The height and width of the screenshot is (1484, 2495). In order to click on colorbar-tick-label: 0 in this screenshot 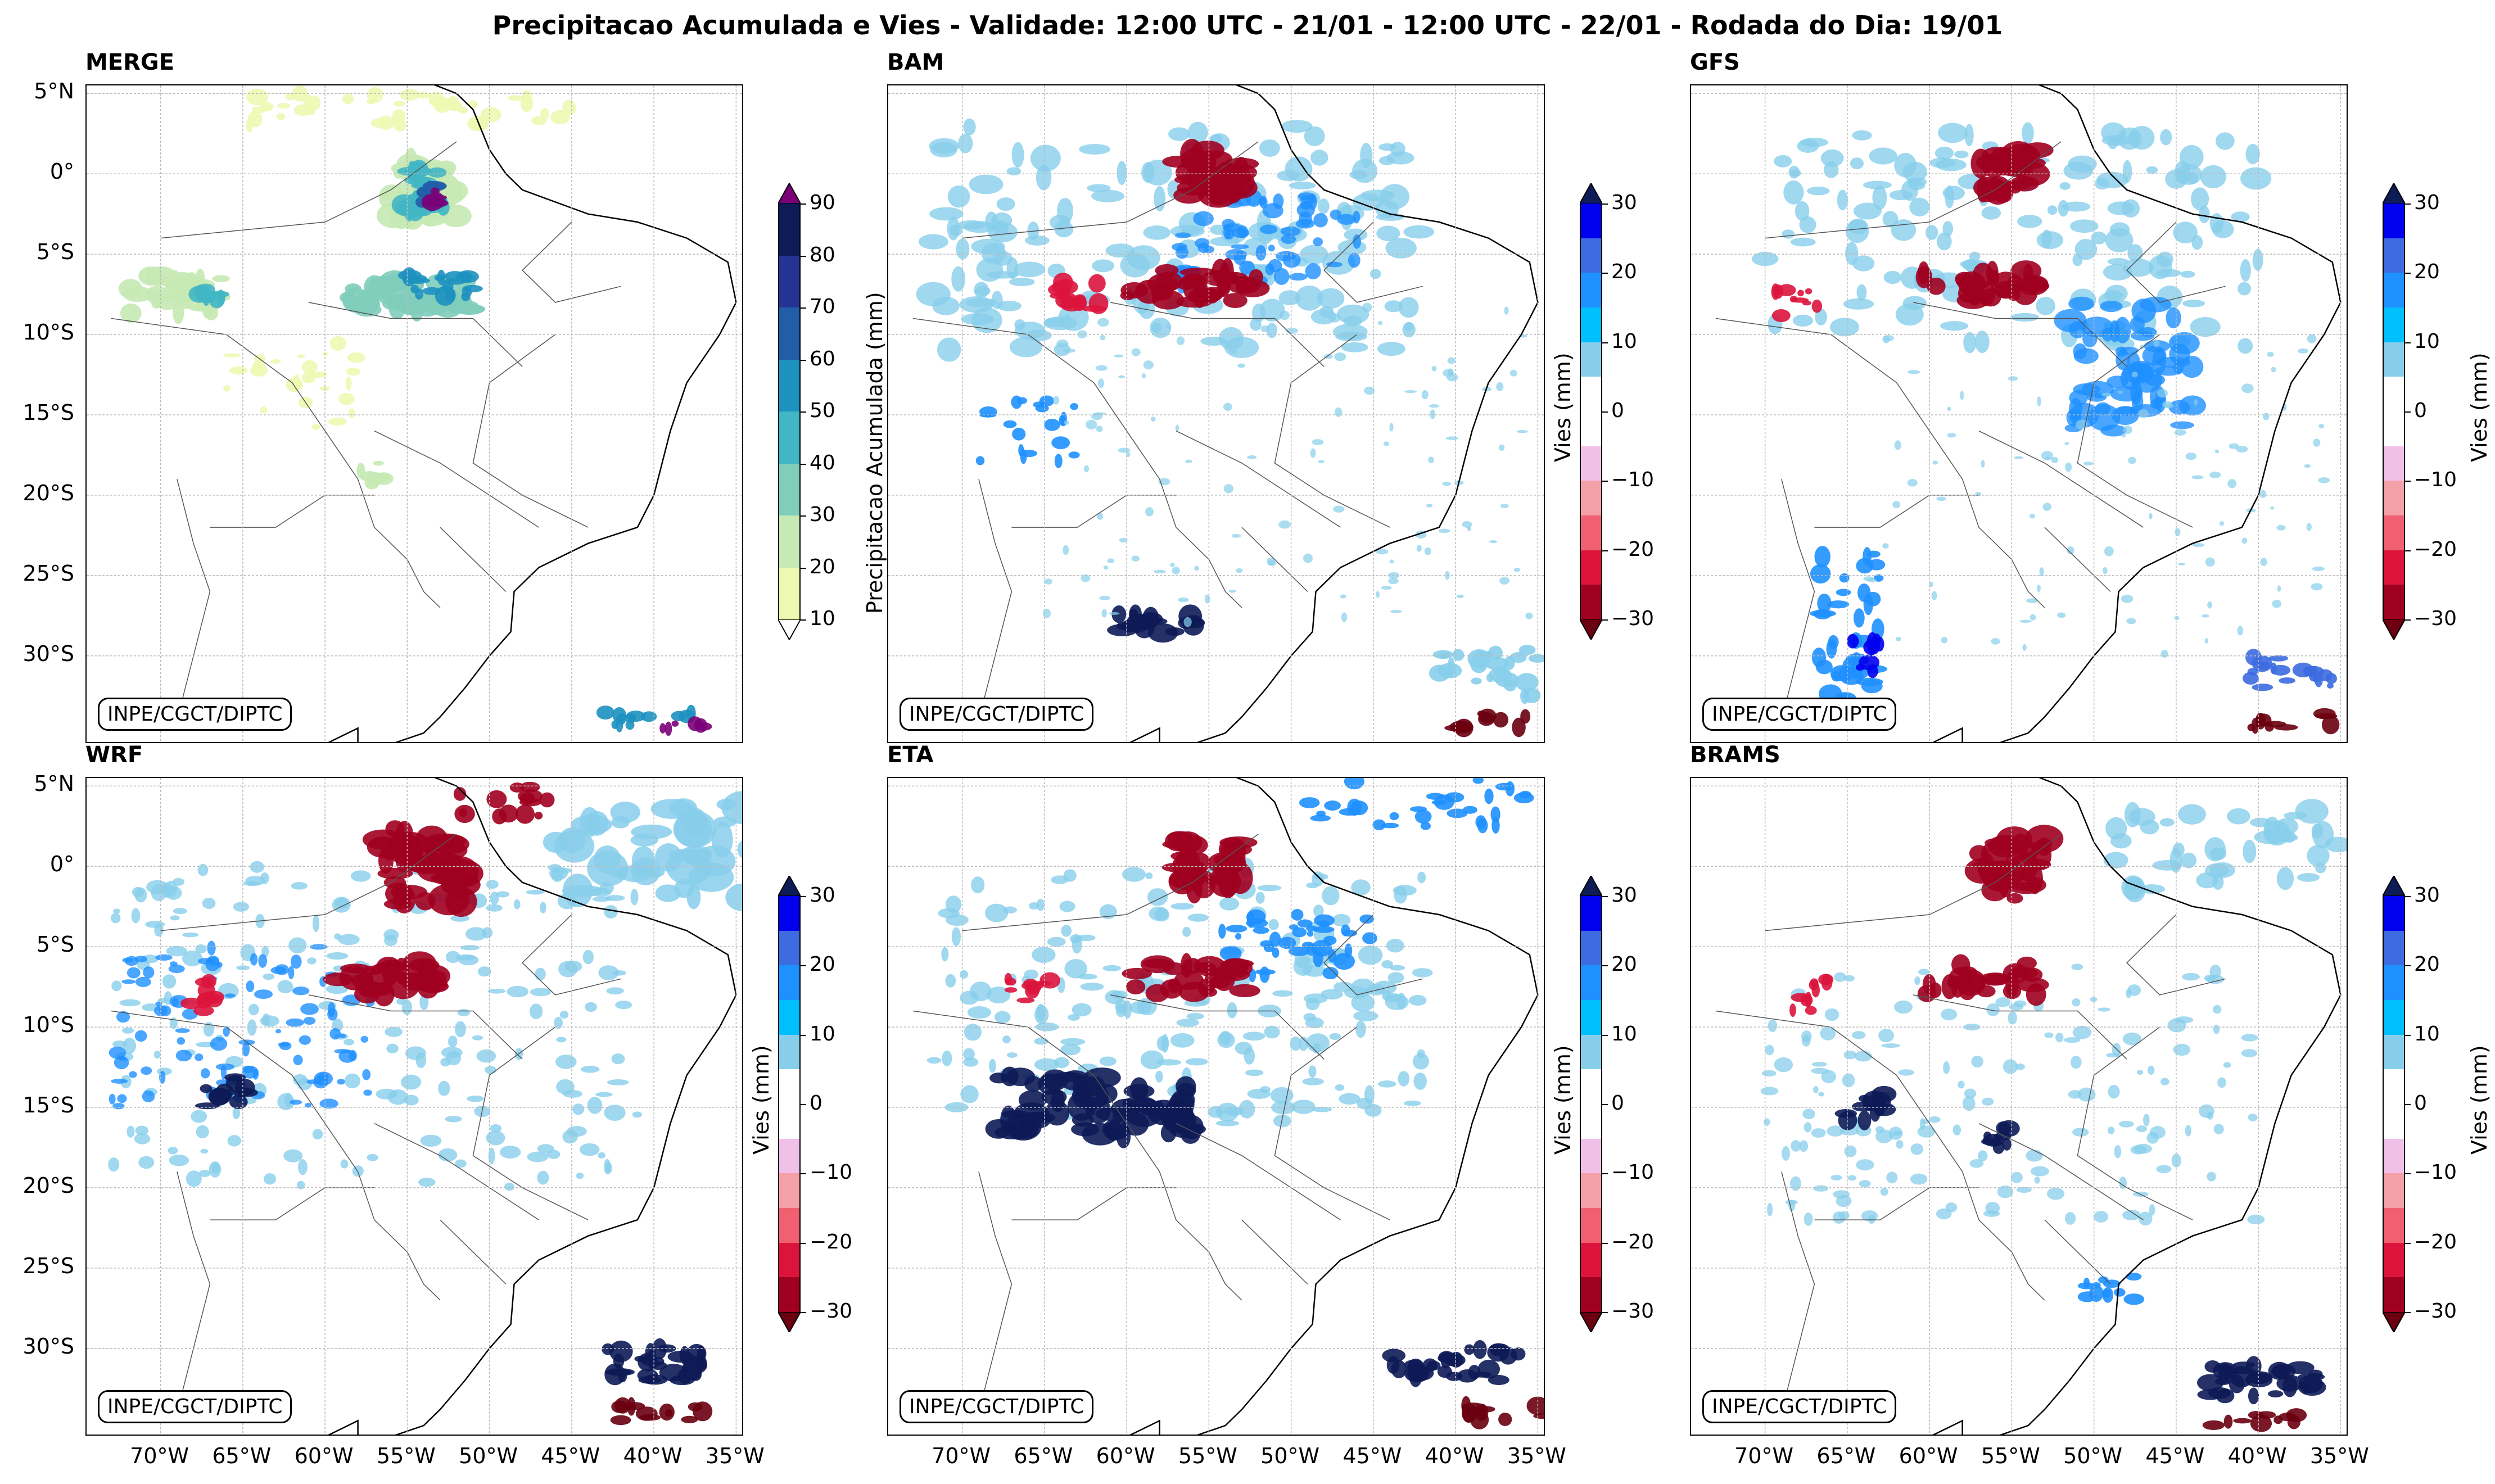, I will do `click(1617, 1103)`.